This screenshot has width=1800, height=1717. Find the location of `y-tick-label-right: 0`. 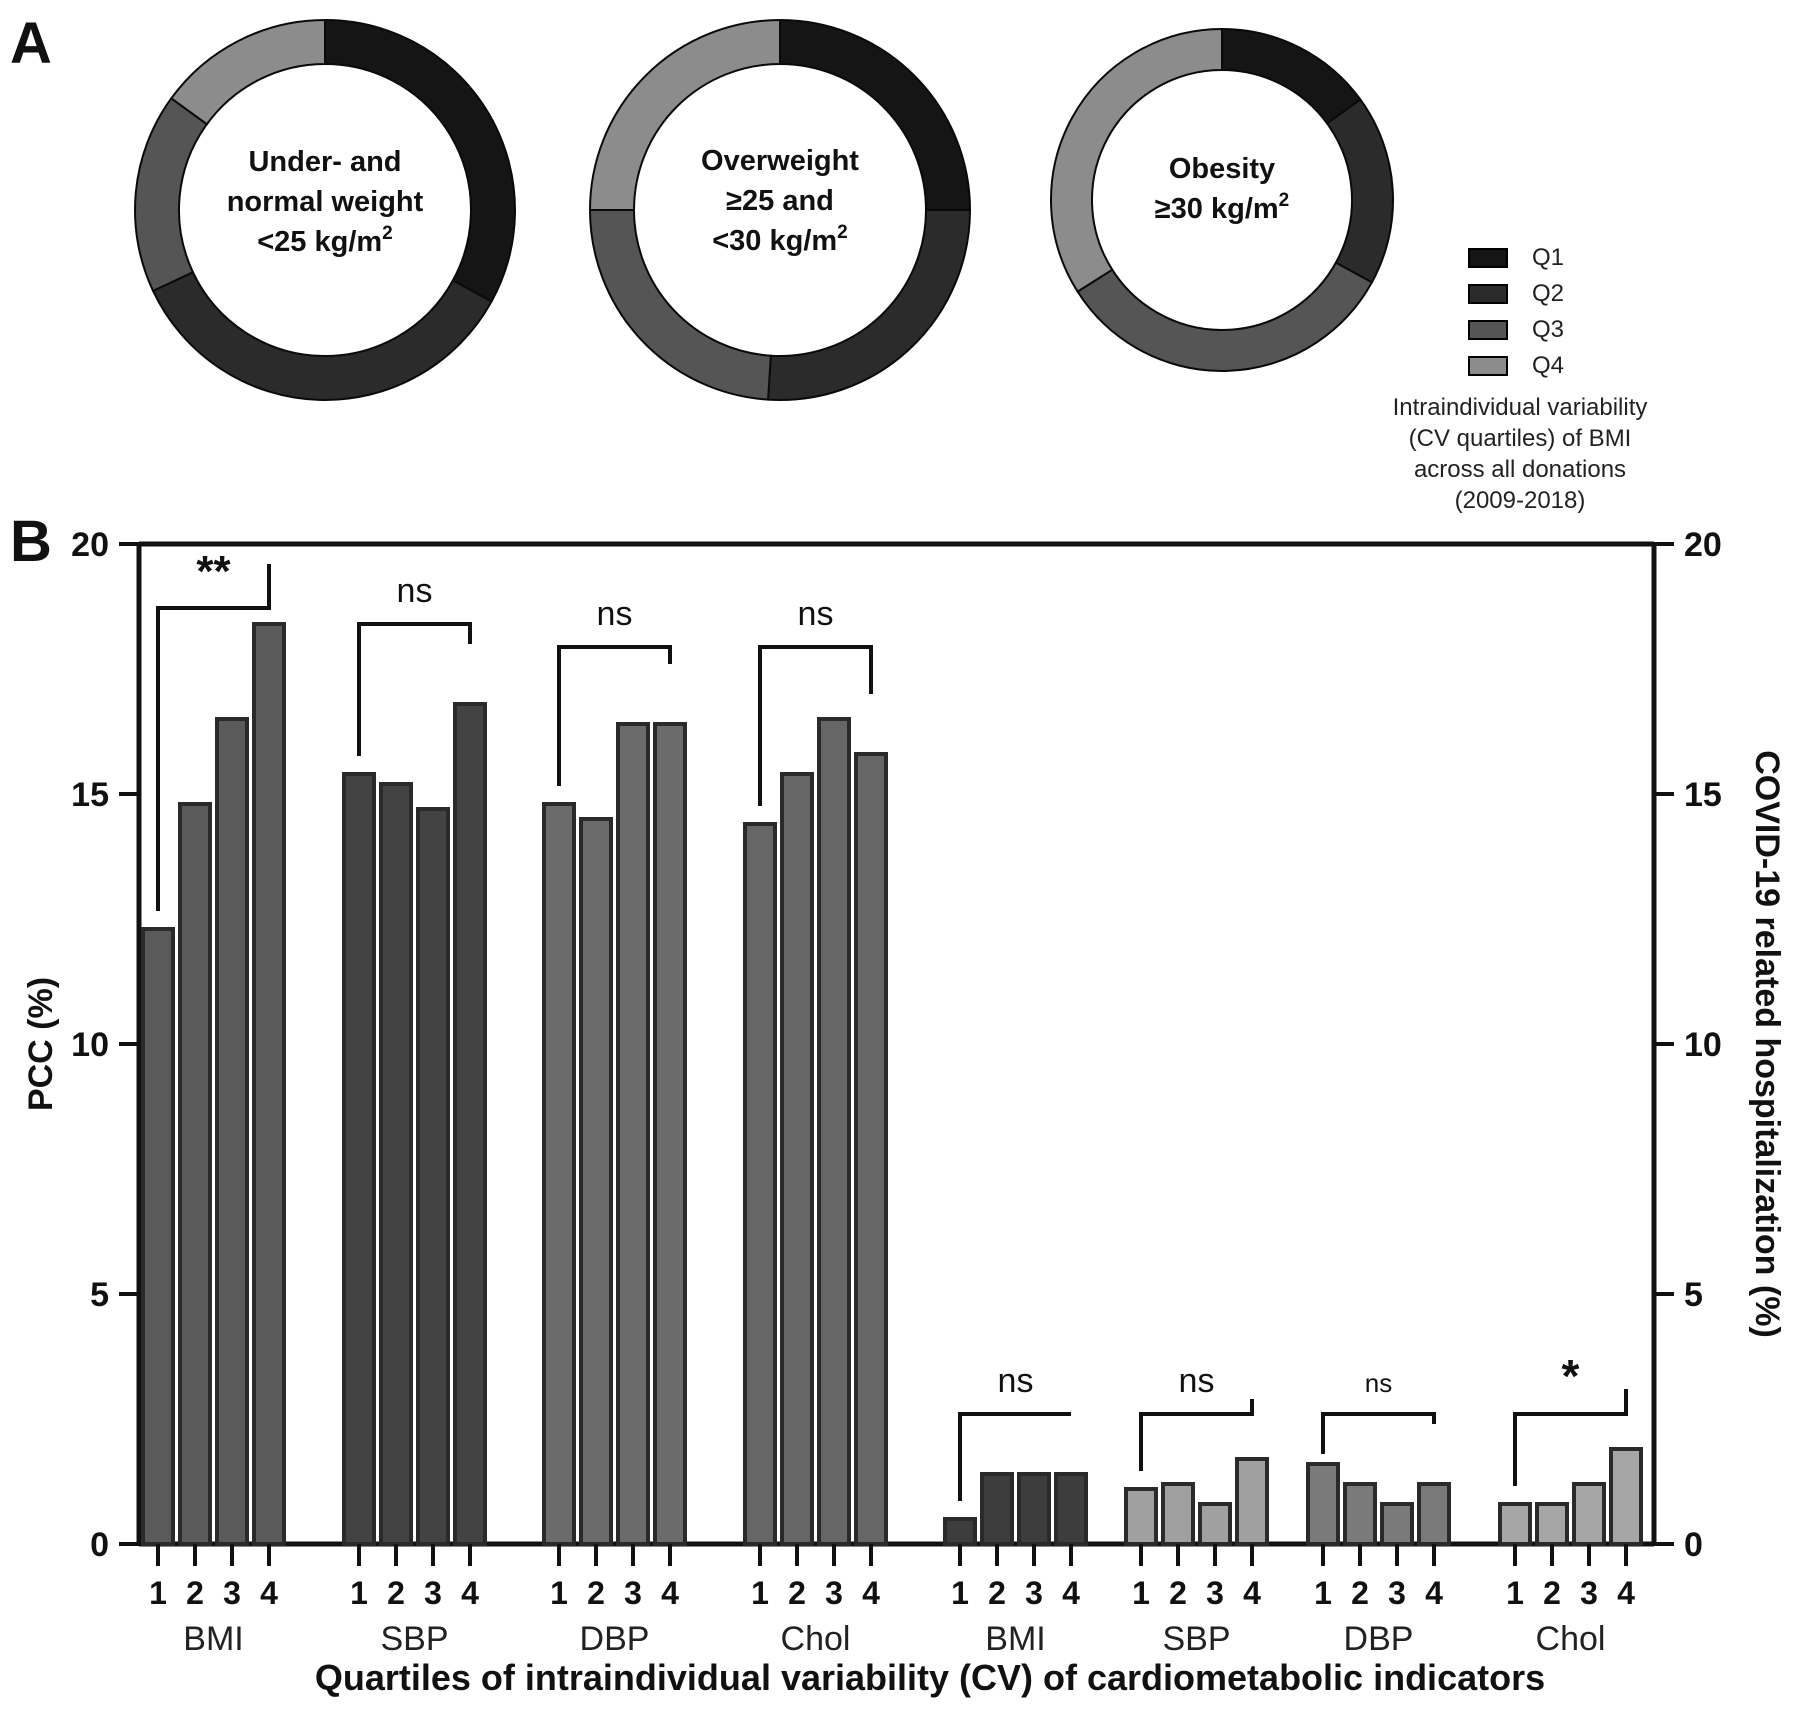

y-tick-label-right: 0 is located at coordinates (1693, 1545).